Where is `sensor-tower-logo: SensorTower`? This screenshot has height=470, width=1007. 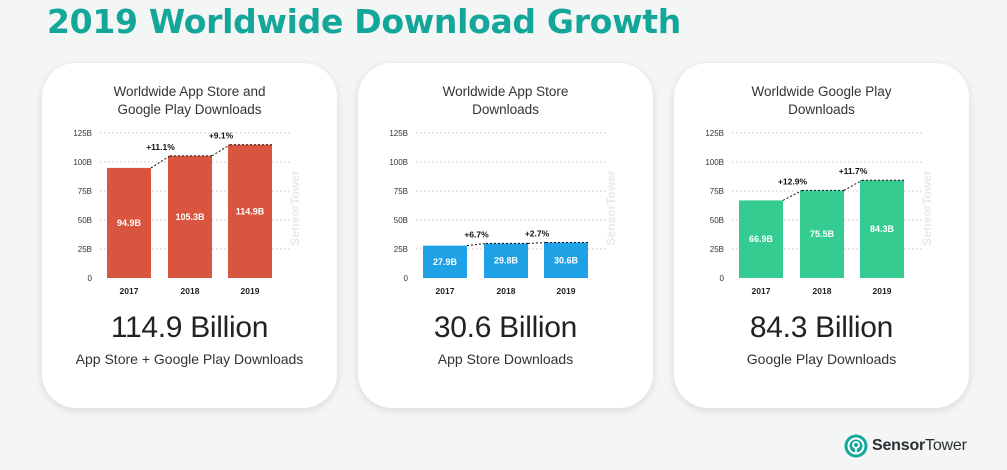
sensor-tower-logo: SensorTower is located at coordinates (905, 446).